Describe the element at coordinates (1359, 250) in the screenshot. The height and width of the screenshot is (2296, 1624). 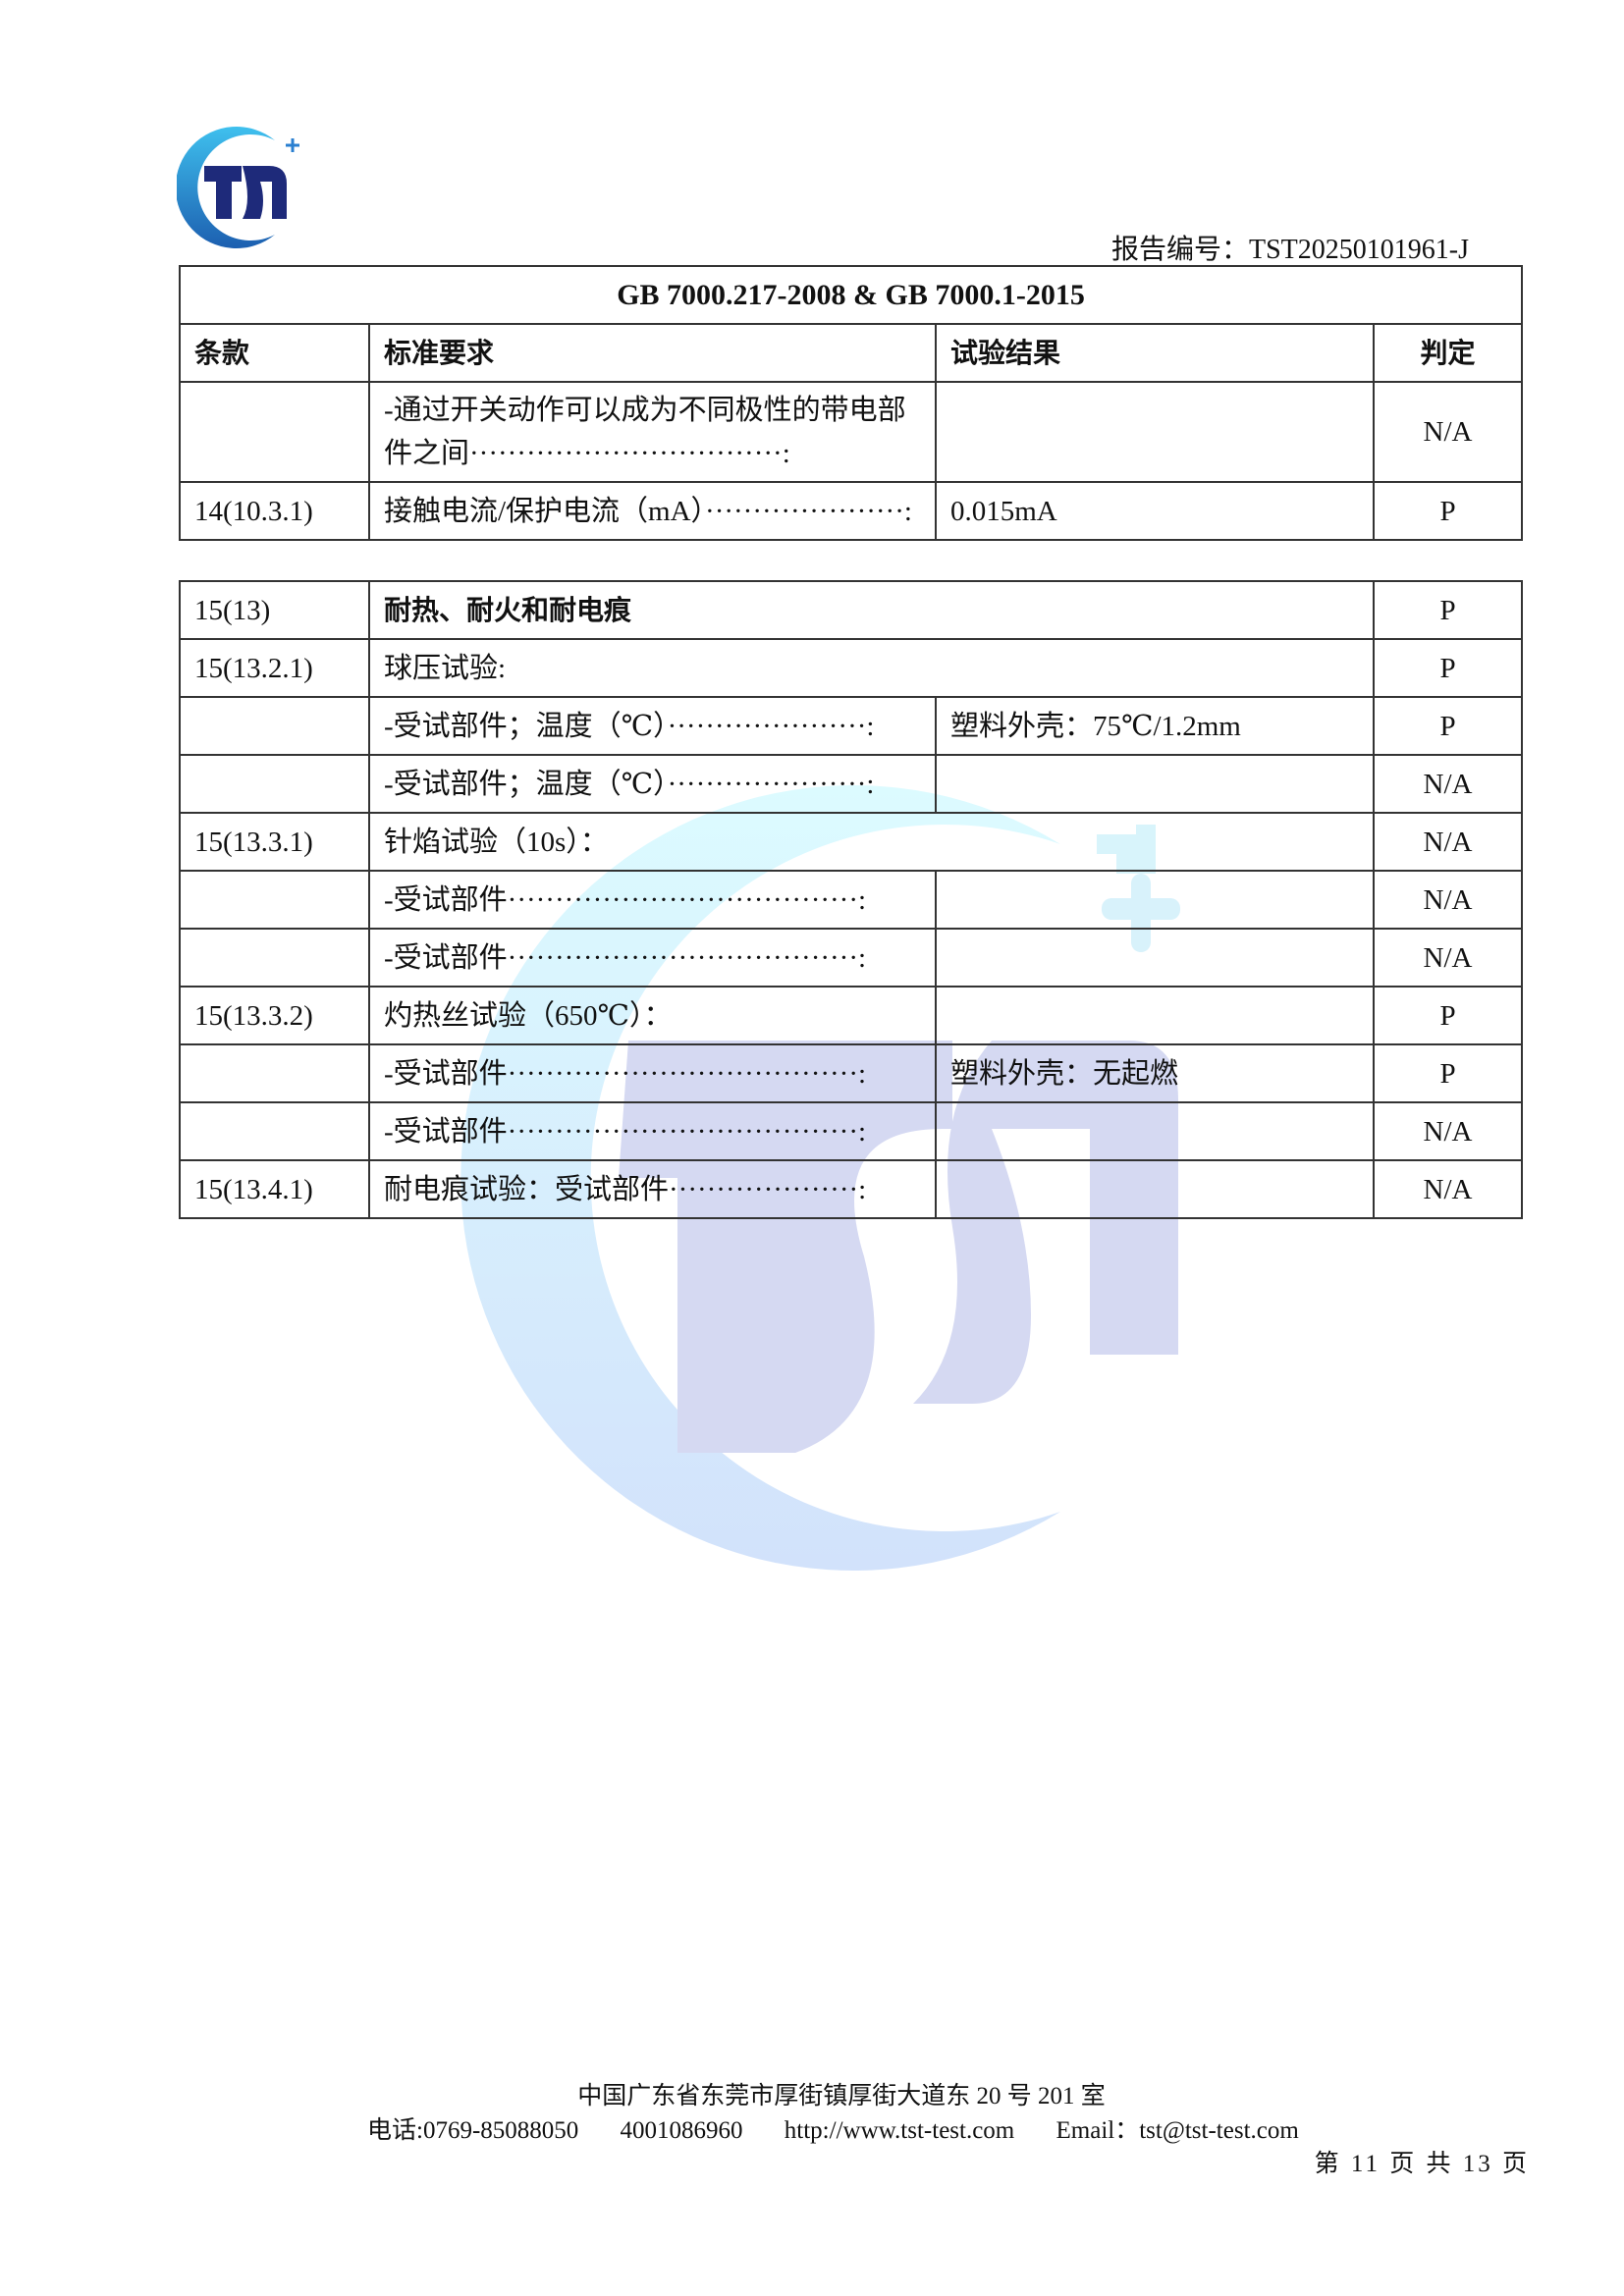
I see `report-number-value: TST20250101961-J` at that location.